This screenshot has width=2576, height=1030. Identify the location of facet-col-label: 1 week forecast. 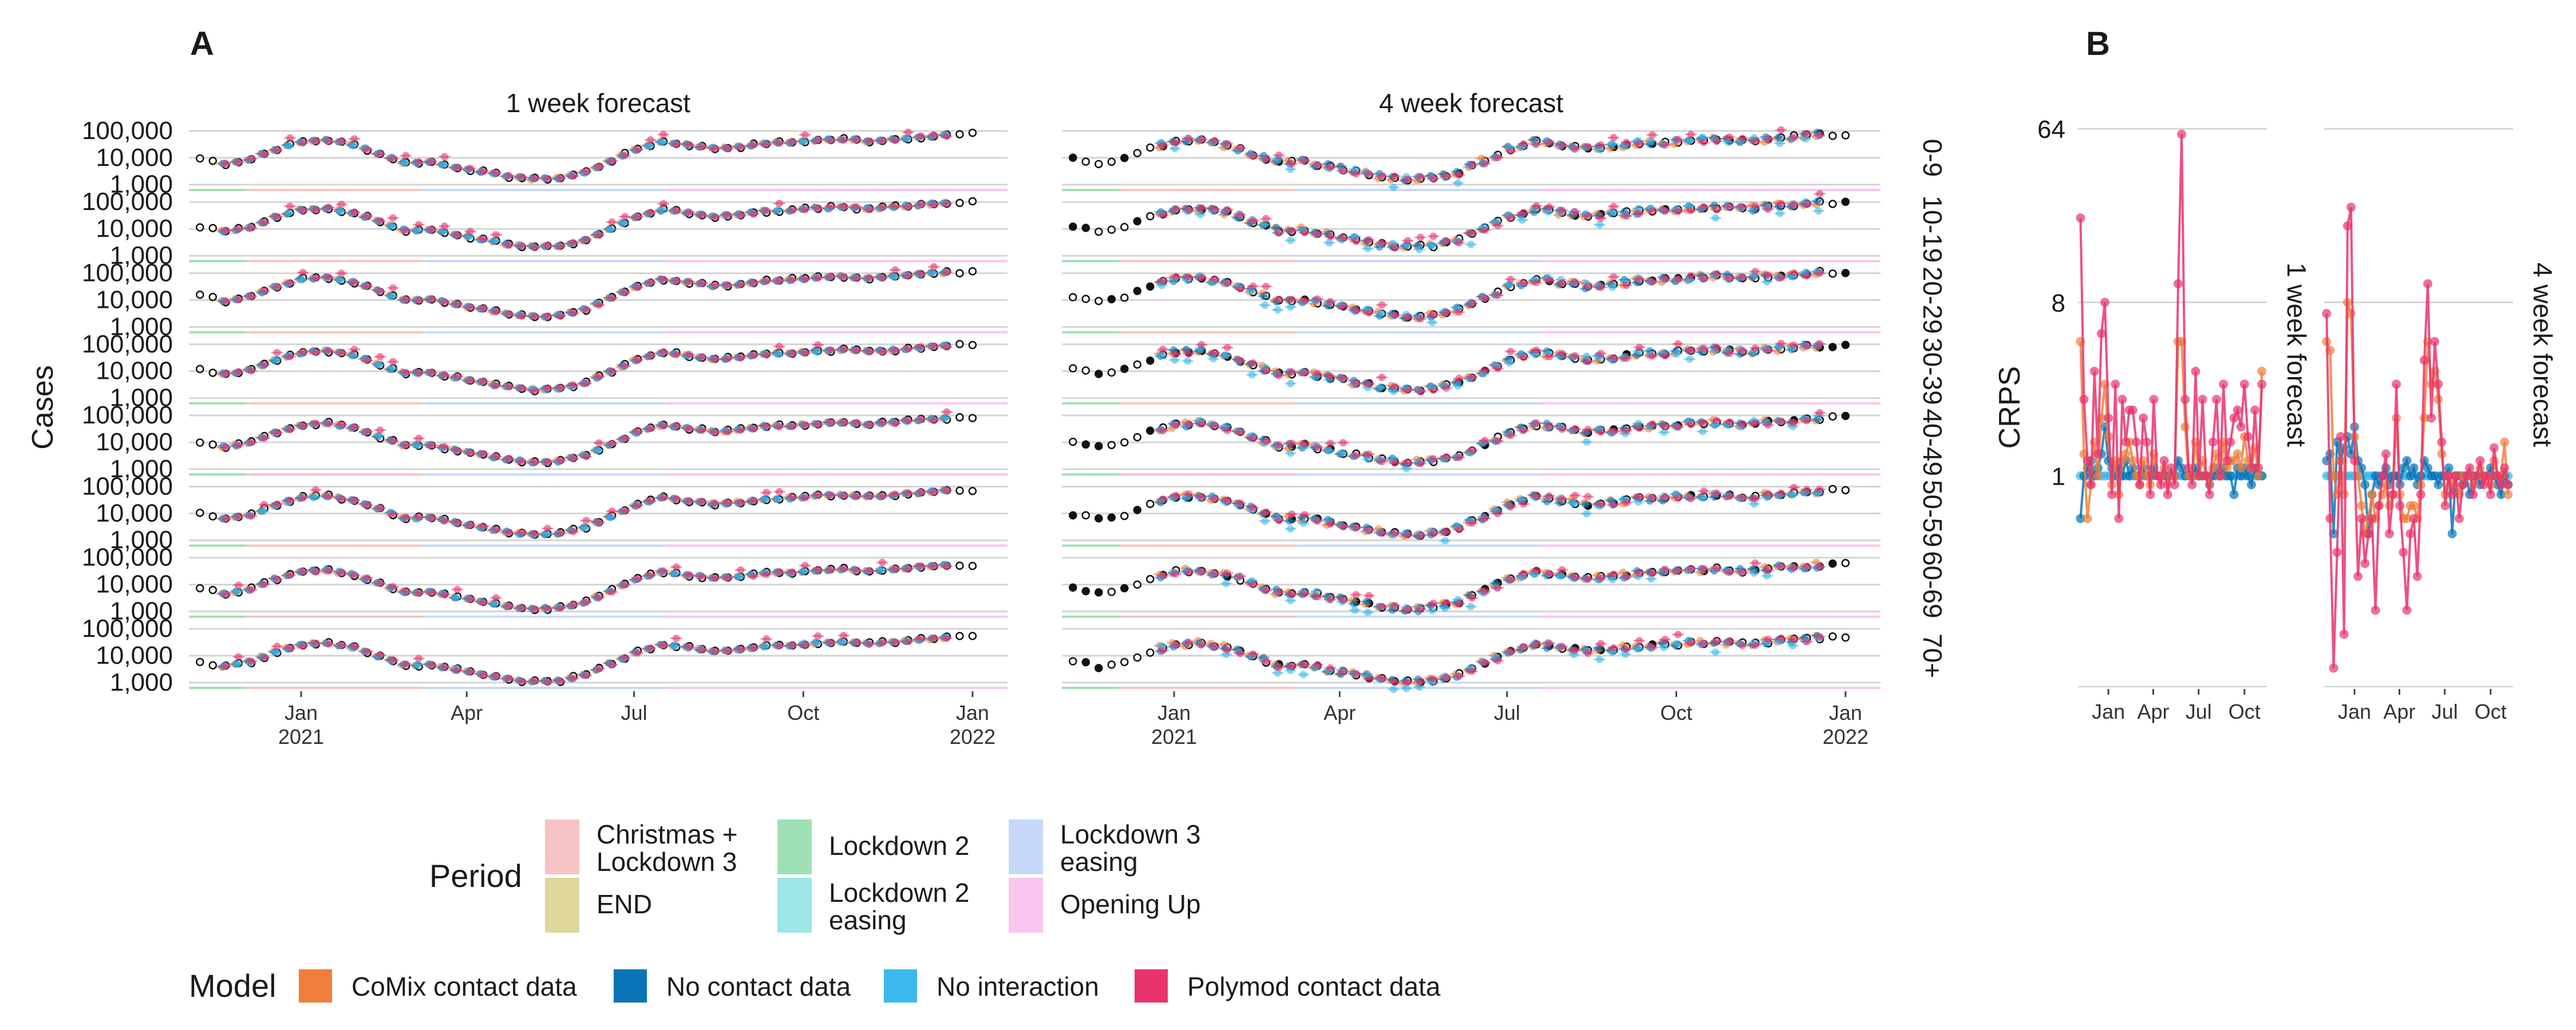
(598, 103).